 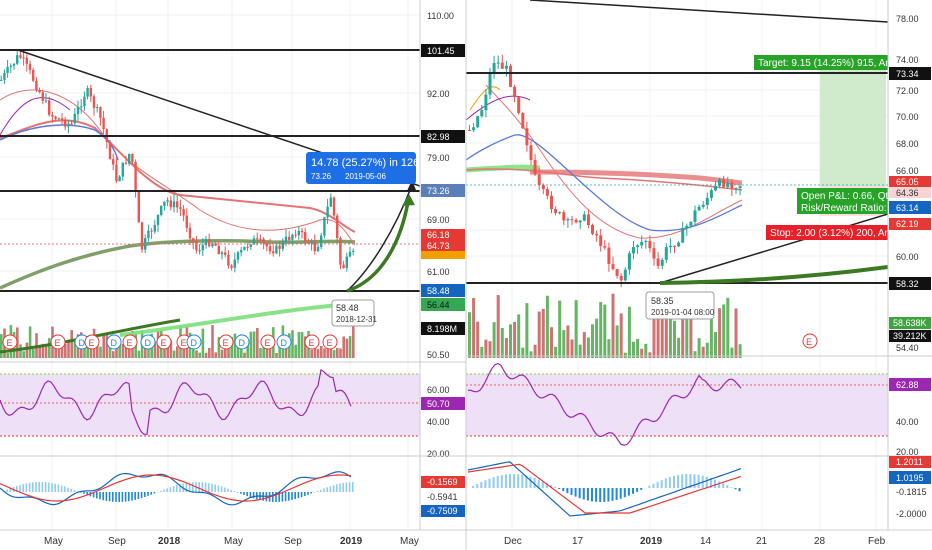 I want to click on left-rsi-panel, so click(x=210, y=399).